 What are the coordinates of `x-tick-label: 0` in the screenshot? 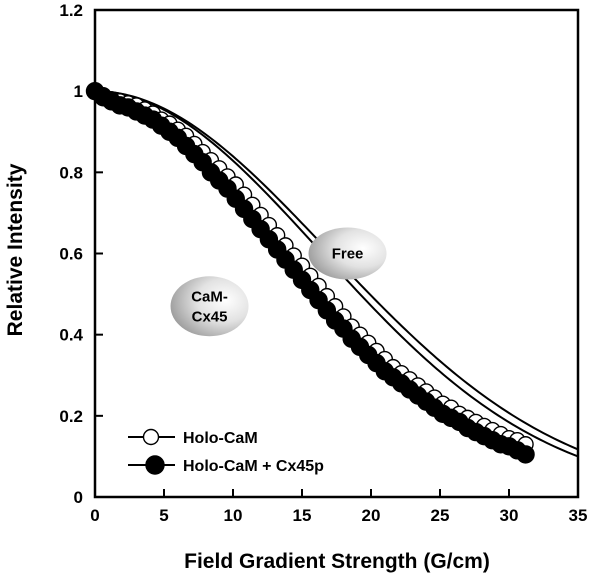 It's located at (94, 515).